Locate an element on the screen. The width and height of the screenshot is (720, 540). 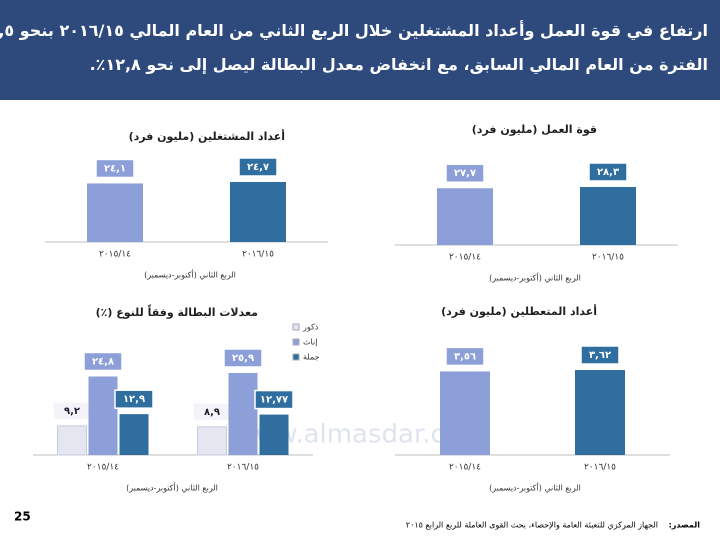
legend-label: ذكور is located at coordinates (310, 327).